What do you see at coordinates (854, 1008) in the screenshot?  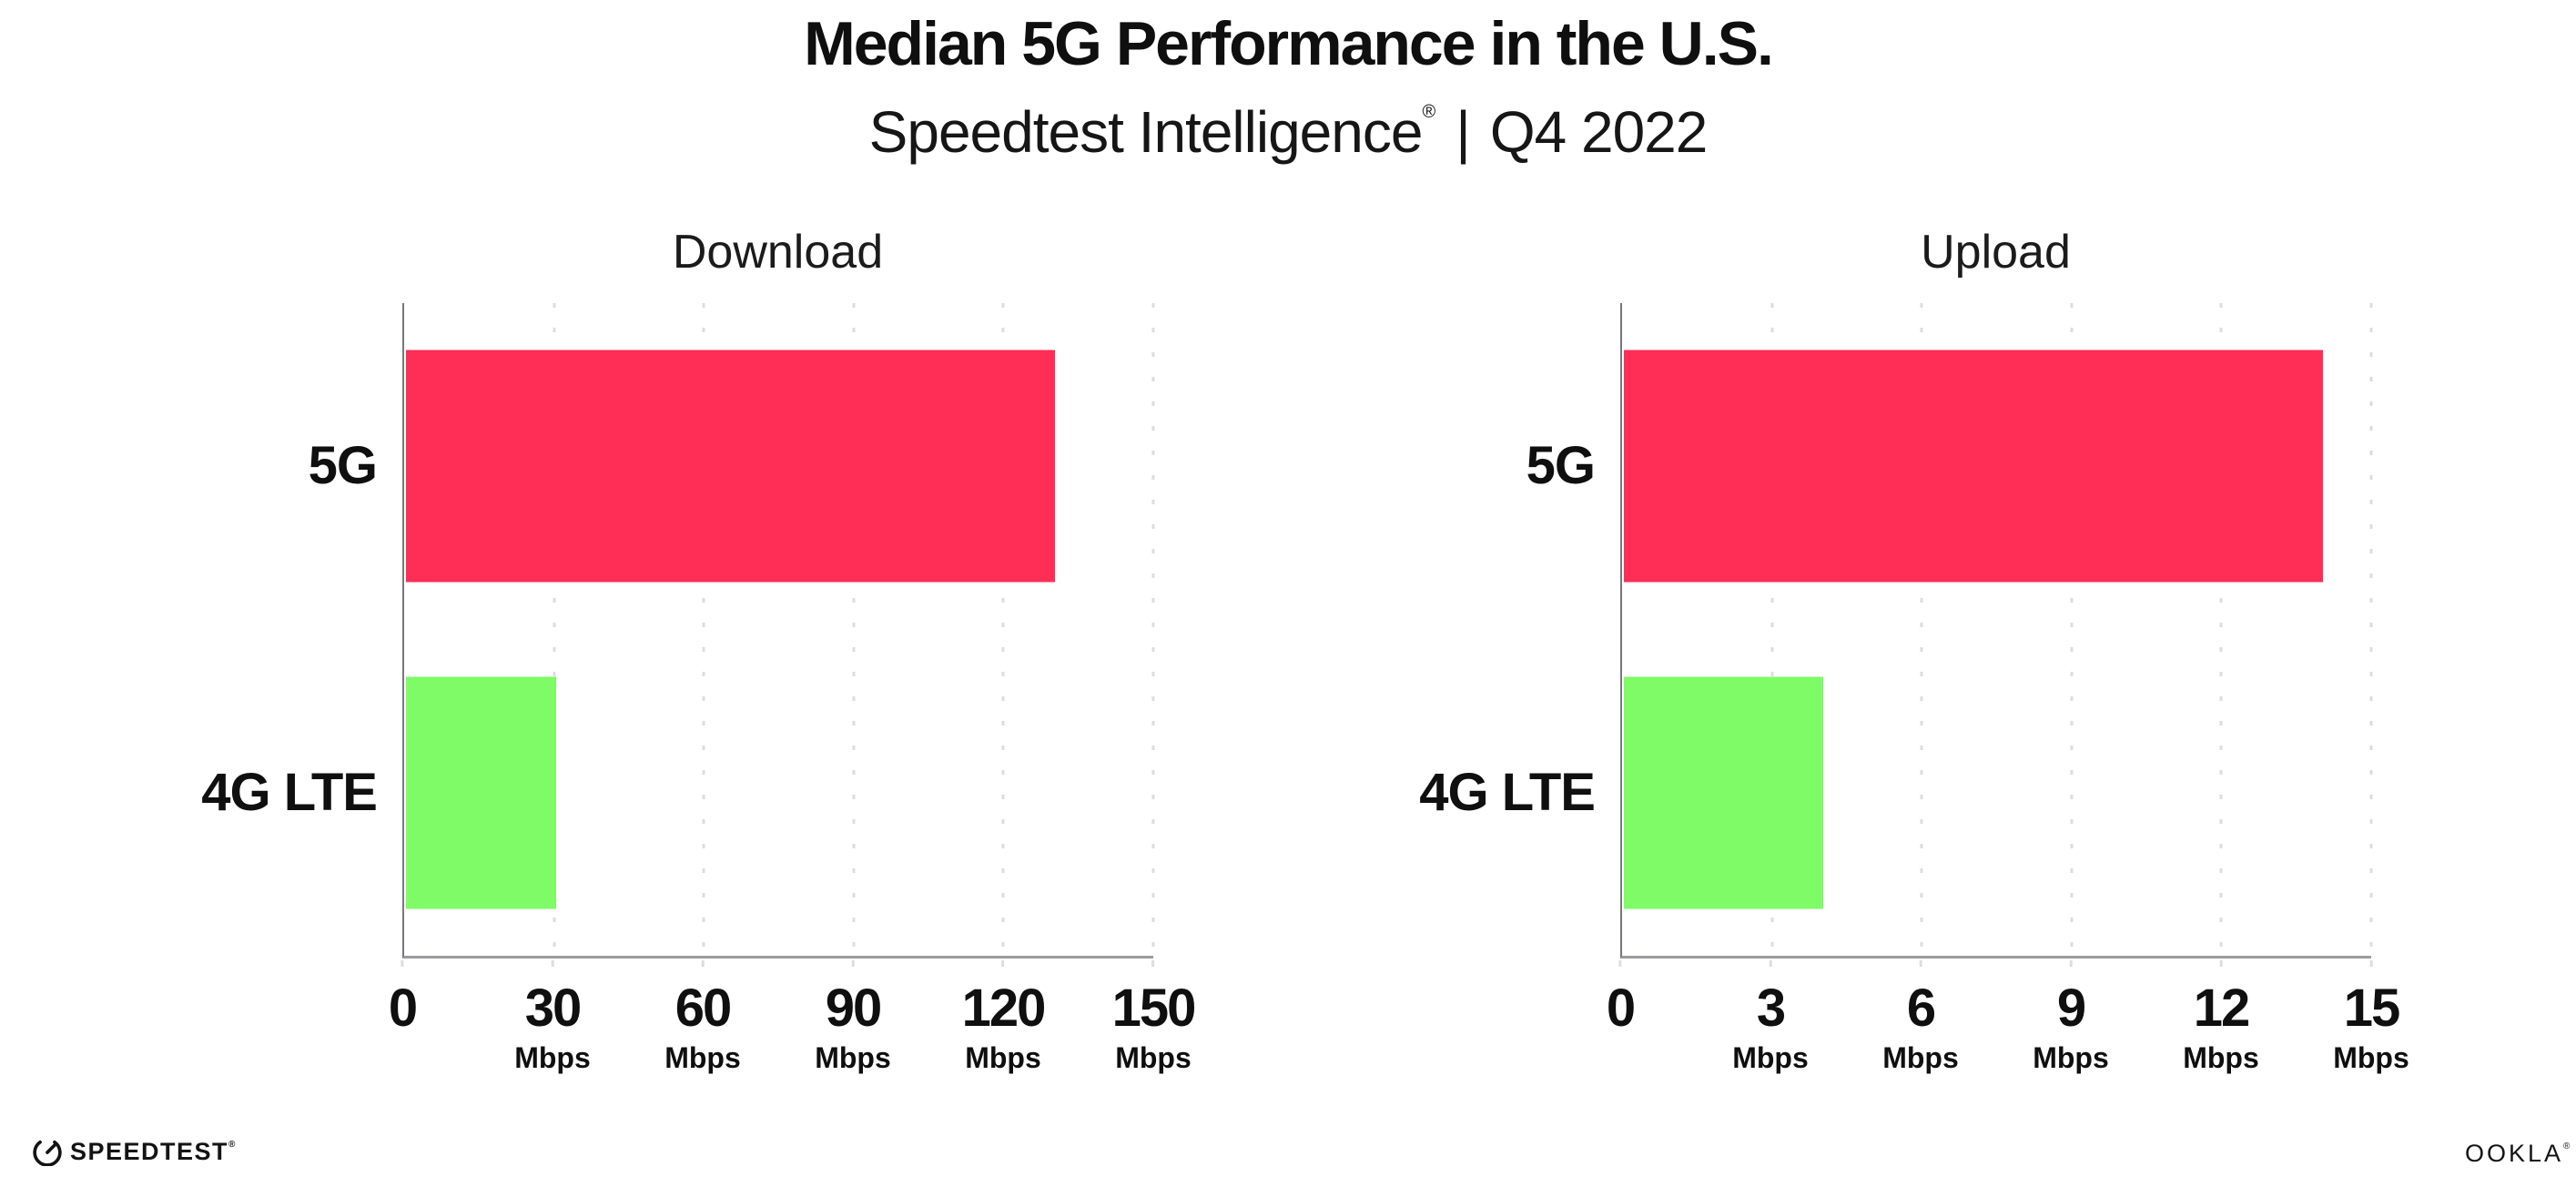 I see `x-tick-label: 90` at bounding box center [854, 1008].